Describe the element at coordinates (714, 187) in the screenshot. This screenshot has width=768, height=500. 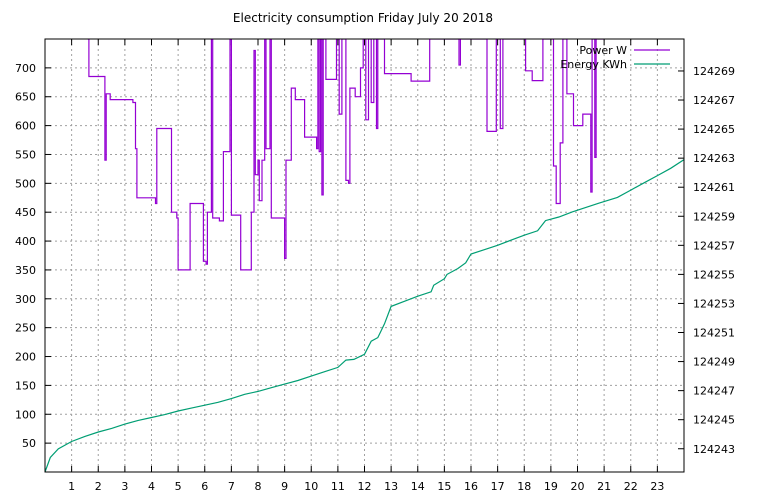
I see `y-right-tick-label: 124261` at that location.